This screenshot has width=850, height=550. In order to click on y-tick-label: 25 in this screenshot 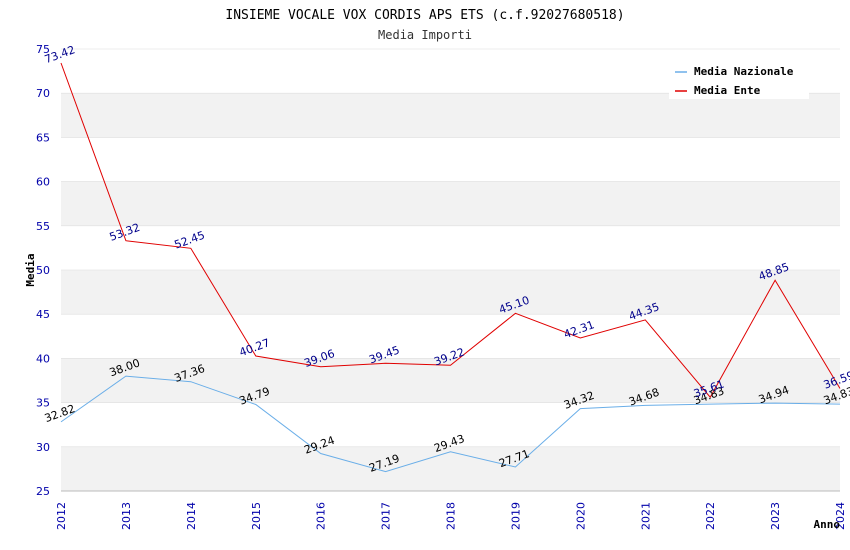, I will do `click(43, 491)`.